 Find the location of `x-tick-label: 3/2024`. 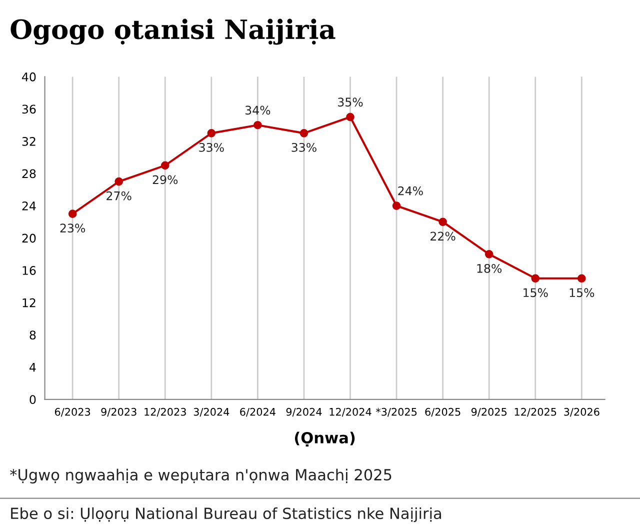

x-tick-label: 3/2024 is located at coordinates (212, 412).